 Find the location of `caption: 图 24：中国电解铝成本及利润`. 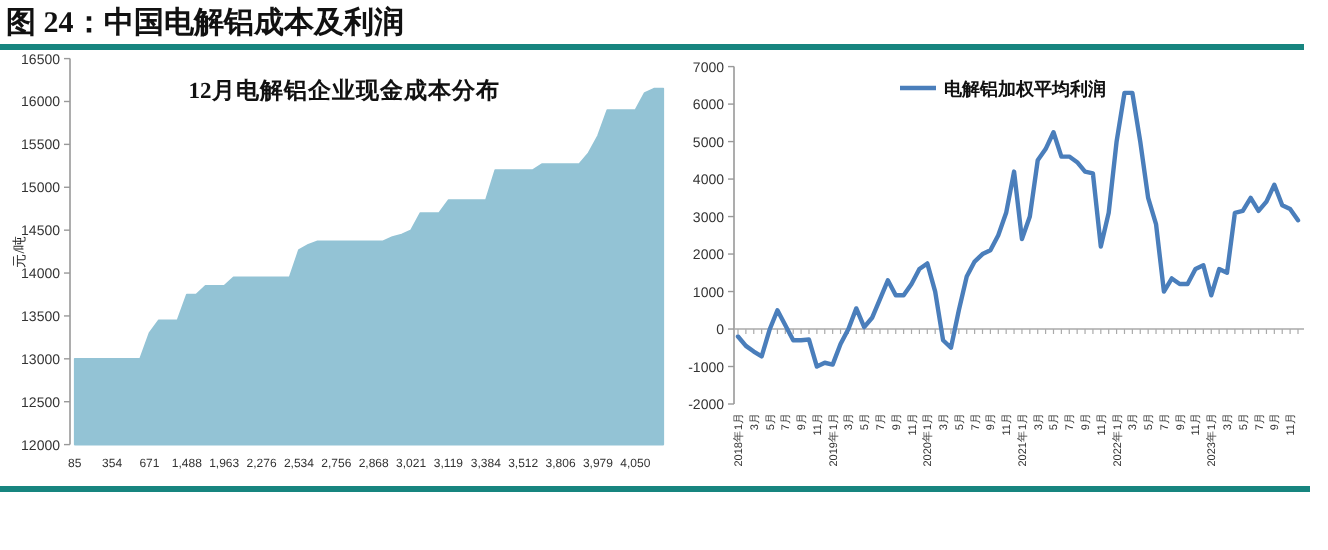

caption: 图 24：中国电解铝成本及利润 is located at coordinates (205, 22).